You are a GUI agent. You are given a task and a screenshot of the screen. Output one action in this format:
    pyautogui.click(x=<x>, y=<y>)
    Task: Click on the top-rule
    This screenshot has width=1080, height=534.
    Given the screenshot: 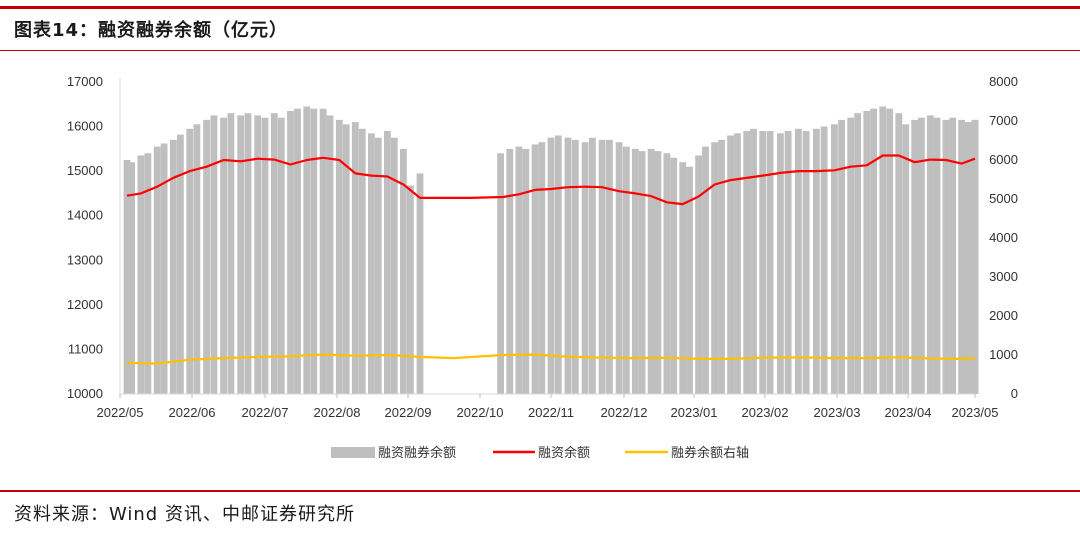 What is the action you would take?
    pyautogui.click(x=540, y=7)
    